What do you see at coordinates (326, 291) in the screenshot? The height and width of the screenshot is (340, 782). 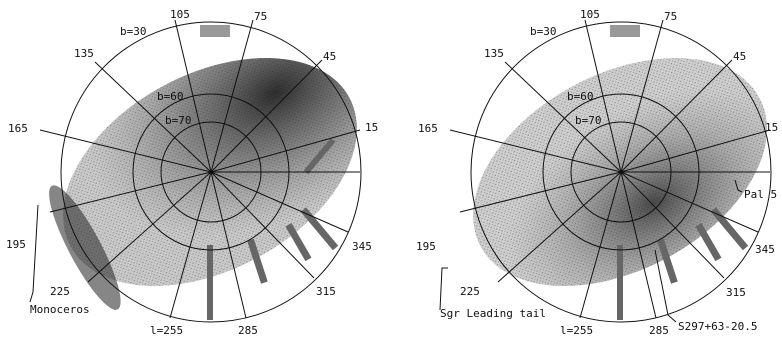 I see `left-lon-label-315: 315` at bounding box center [326, 291].